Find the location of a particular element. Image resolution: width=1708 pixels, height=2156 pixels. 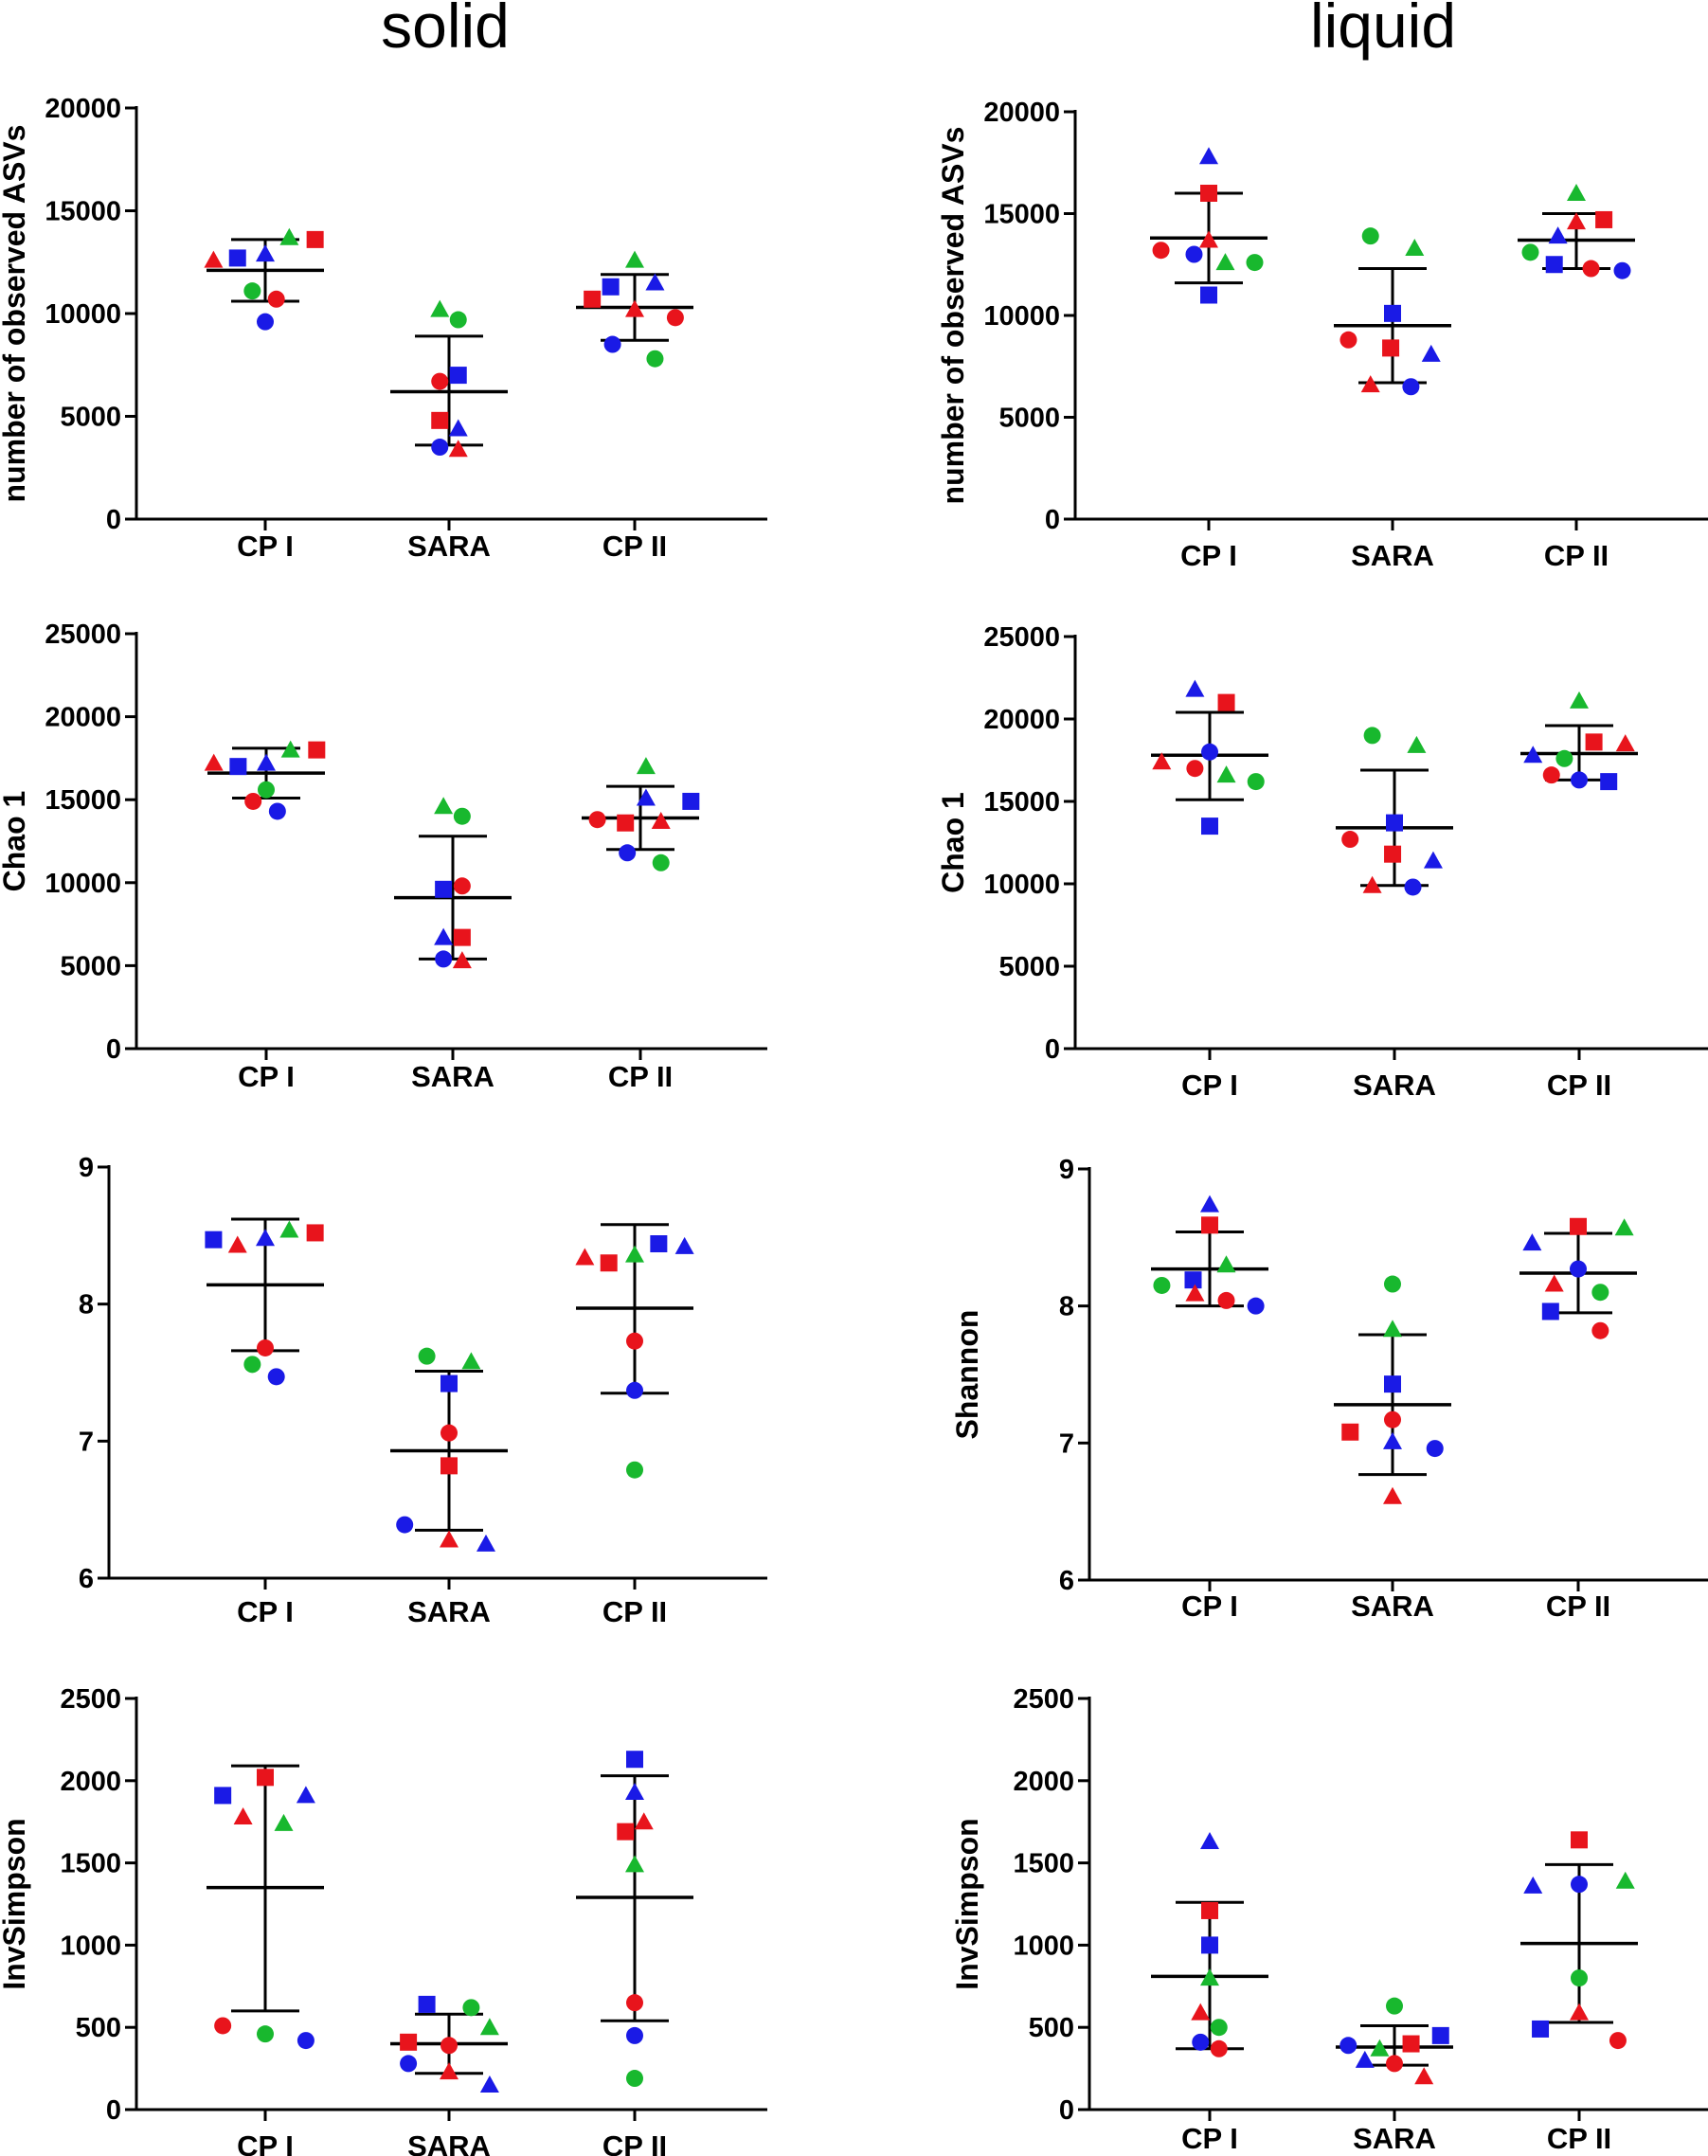

y-tick-label: 0 is located at coordinates (1053, 1049).